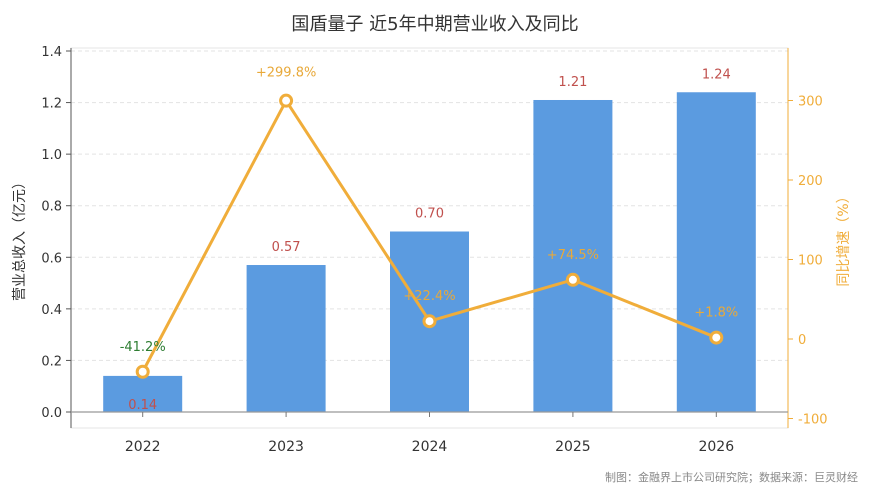 This screenshot has width=870, height=494. I want to click on x-tick-label: 2024, so click(430, 447).